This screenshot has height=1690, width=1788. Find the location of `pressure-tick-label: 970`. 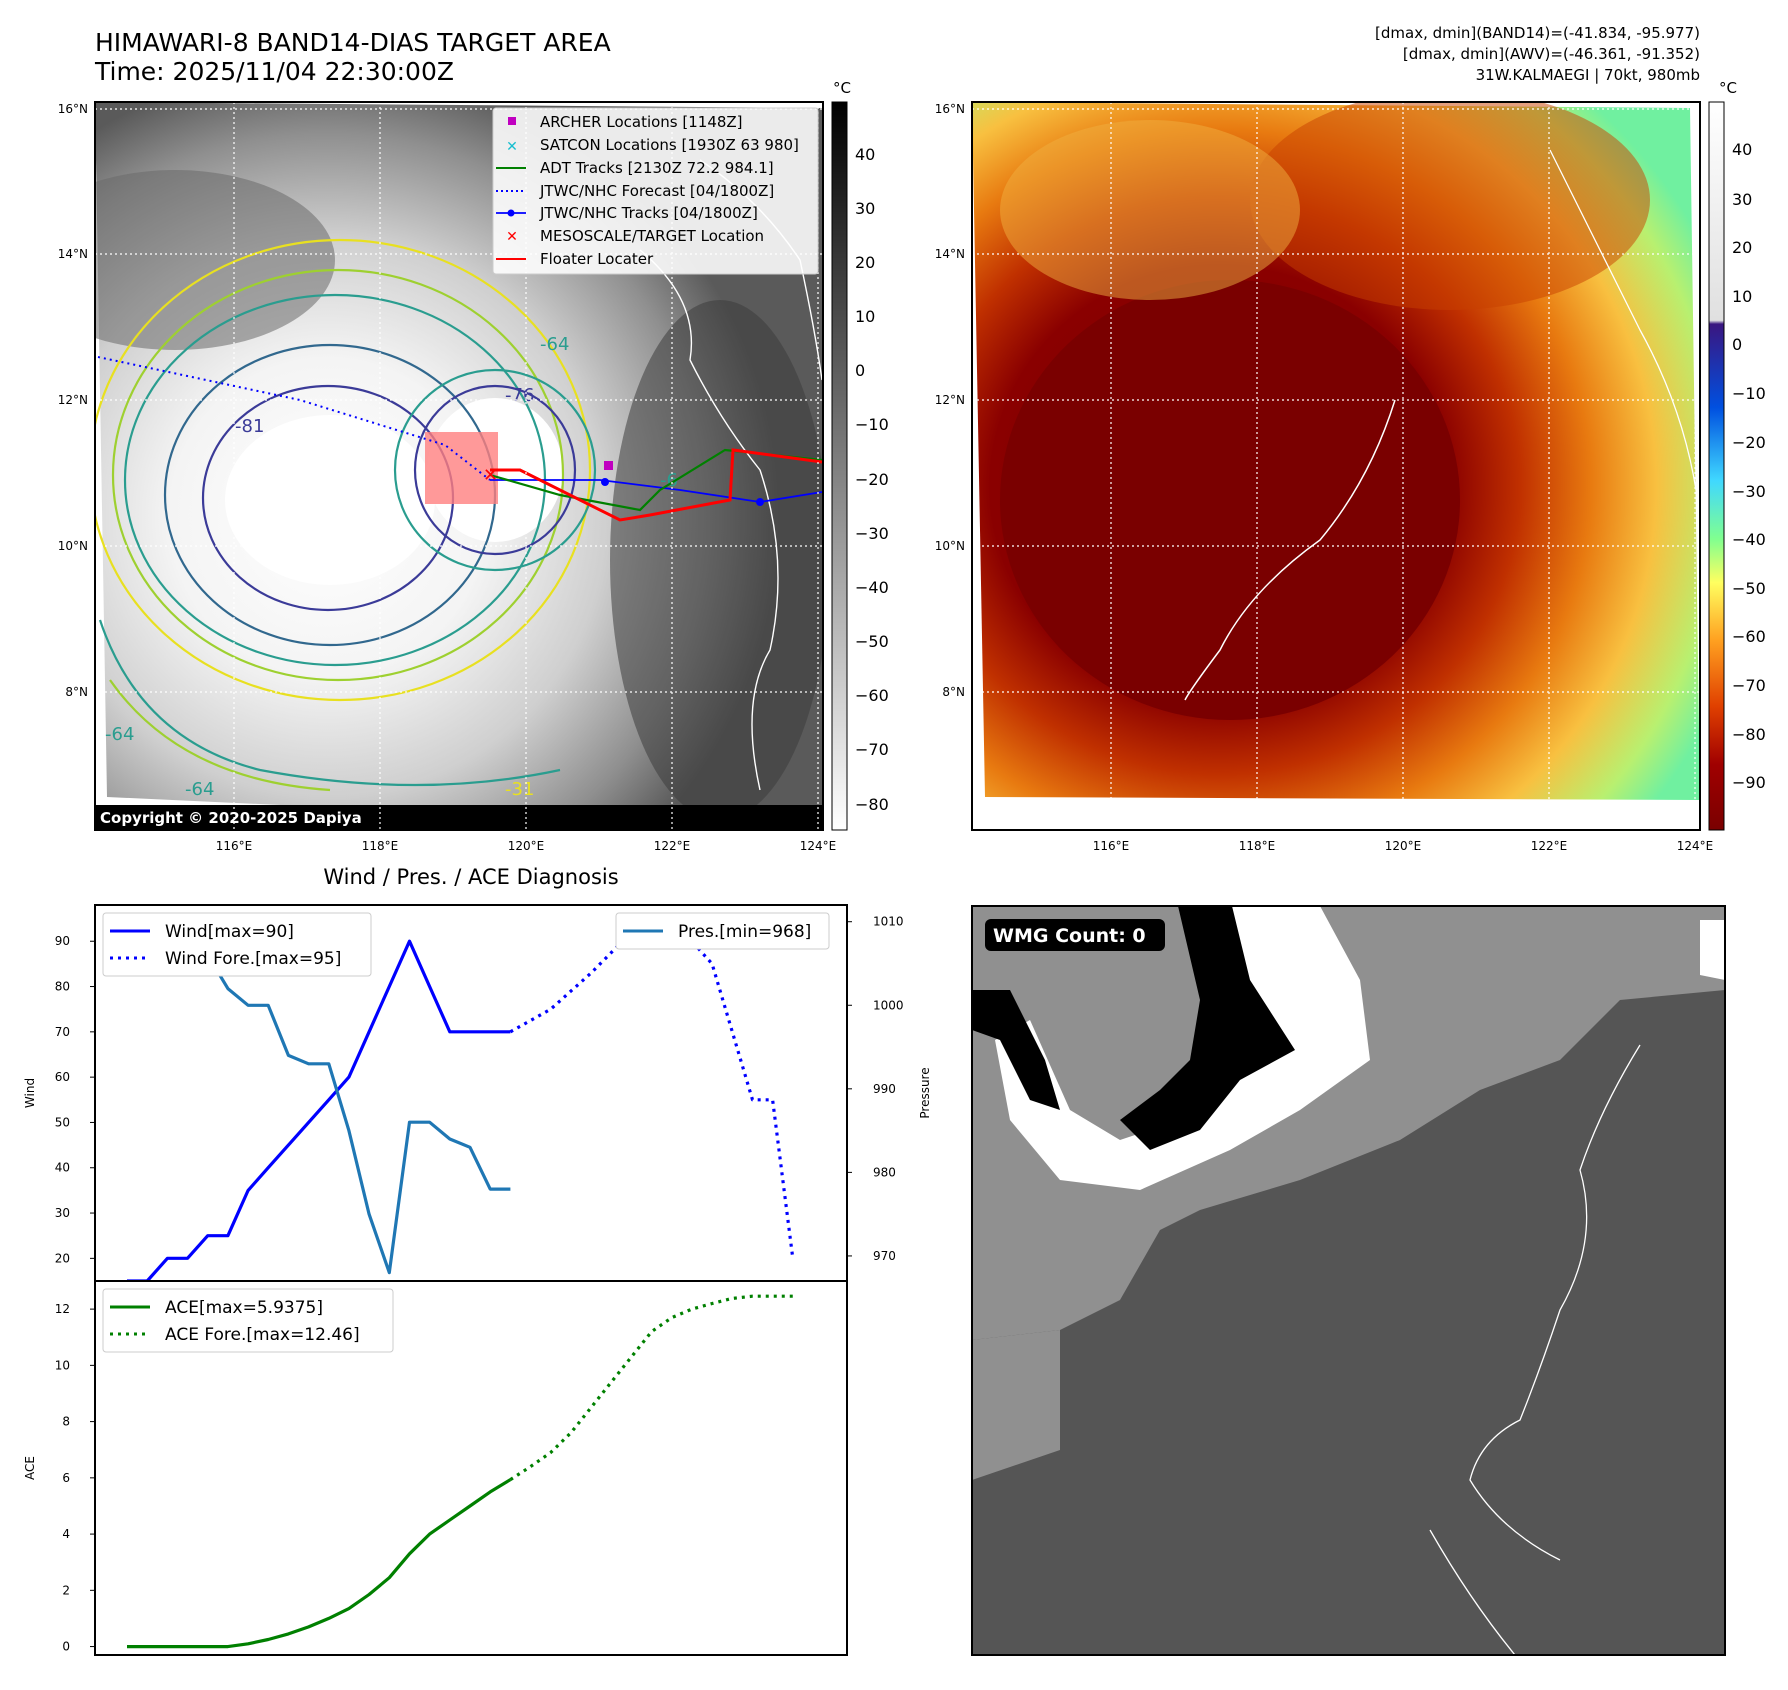

pressure-tick-label: 970 is located at coordinates (884, 1256).